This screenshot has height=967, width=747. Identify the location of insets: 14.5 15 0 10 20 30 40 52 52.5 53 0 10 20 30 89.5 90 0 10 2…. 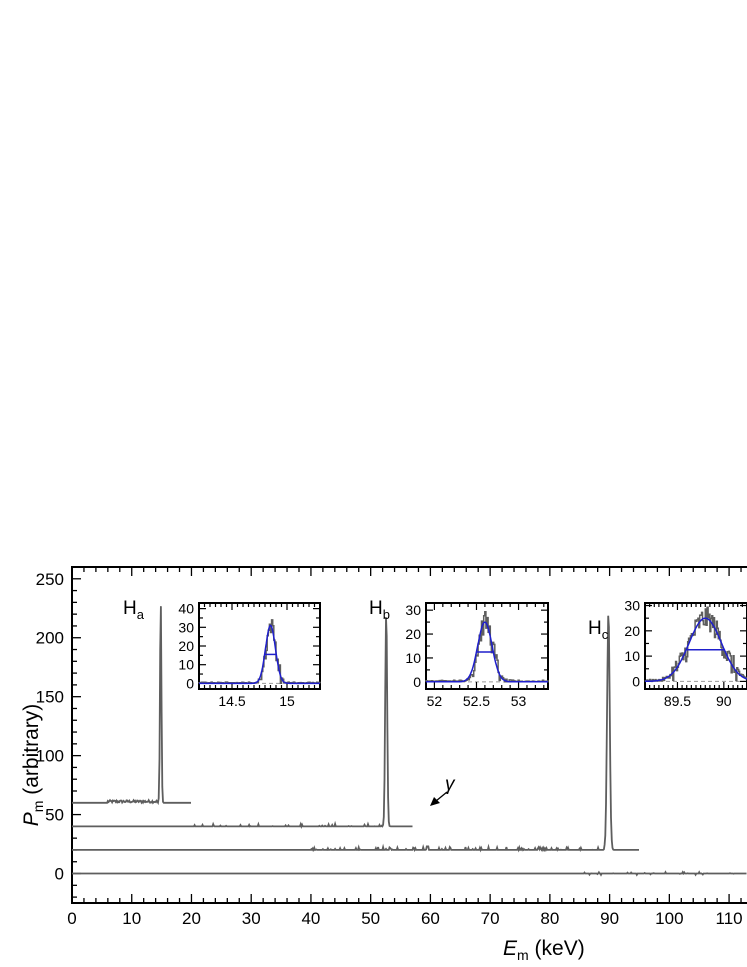
(462, 653).